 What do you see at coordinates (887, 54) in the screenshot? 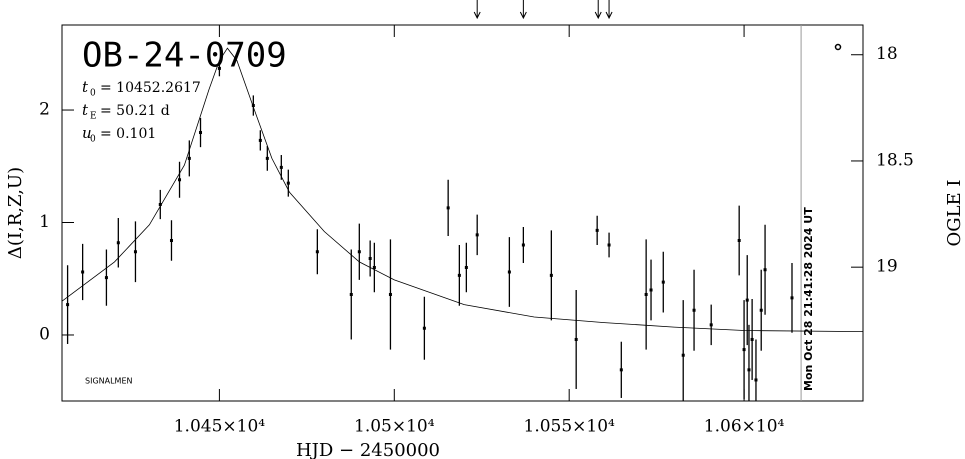
I see `y2-tick-label: 18` at bounding box center [887, 54].